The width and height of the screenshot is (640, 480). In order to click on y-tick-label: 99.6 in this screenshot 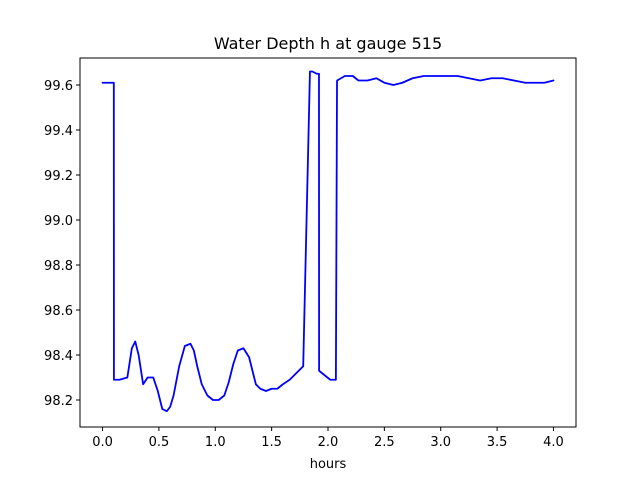, I will do `click(58, 86)`.